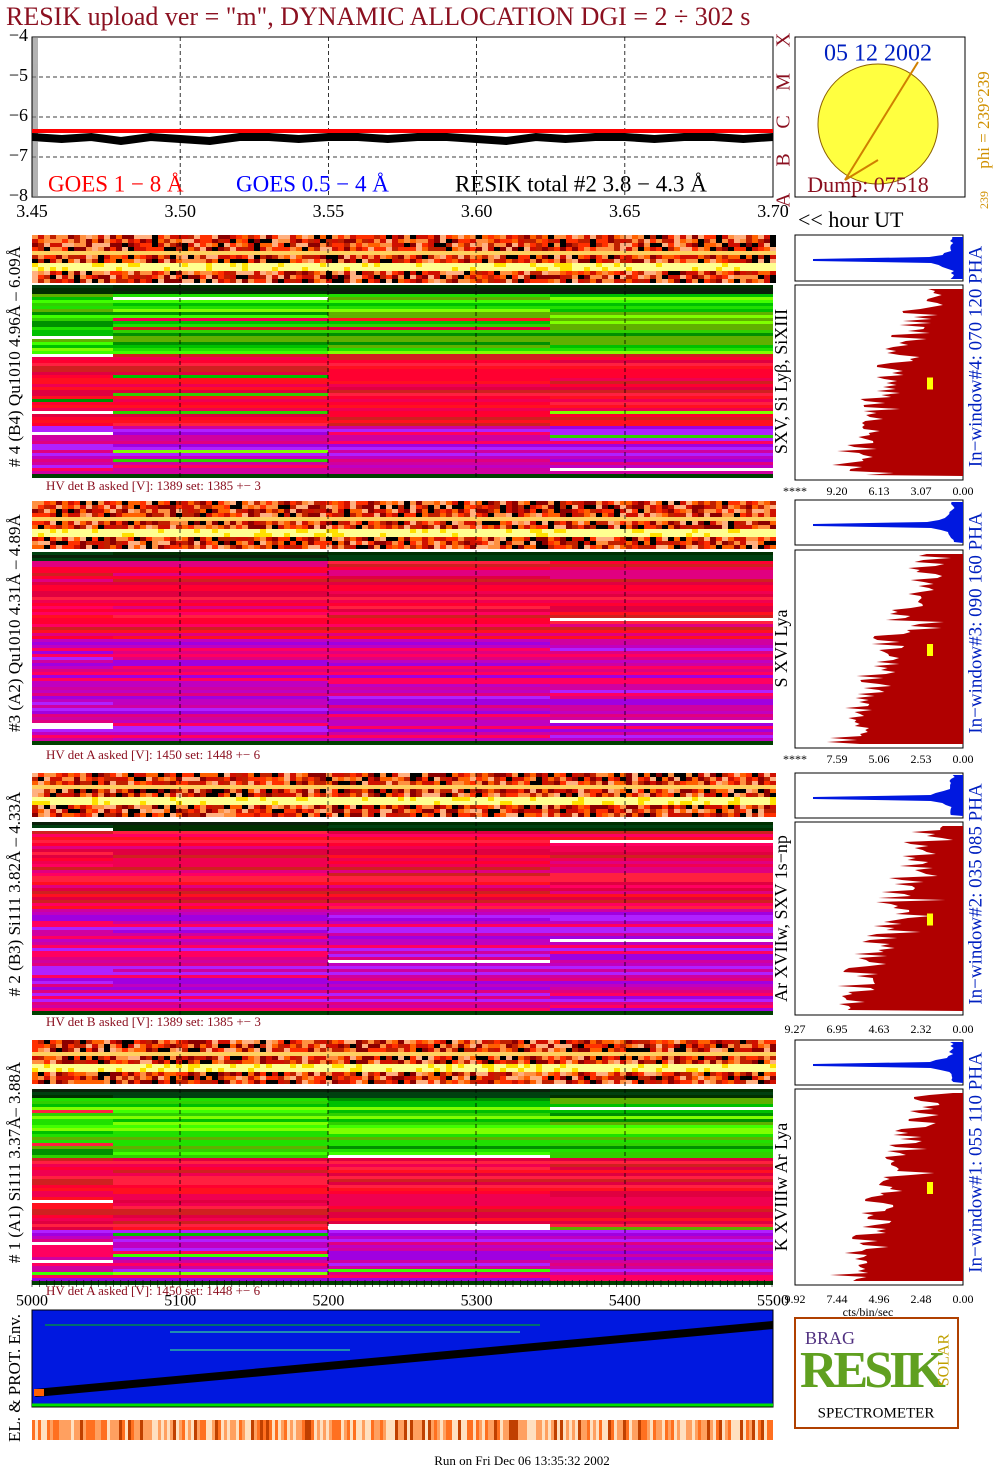  I want to click on y-tick-label: −6, so click(18, 115).